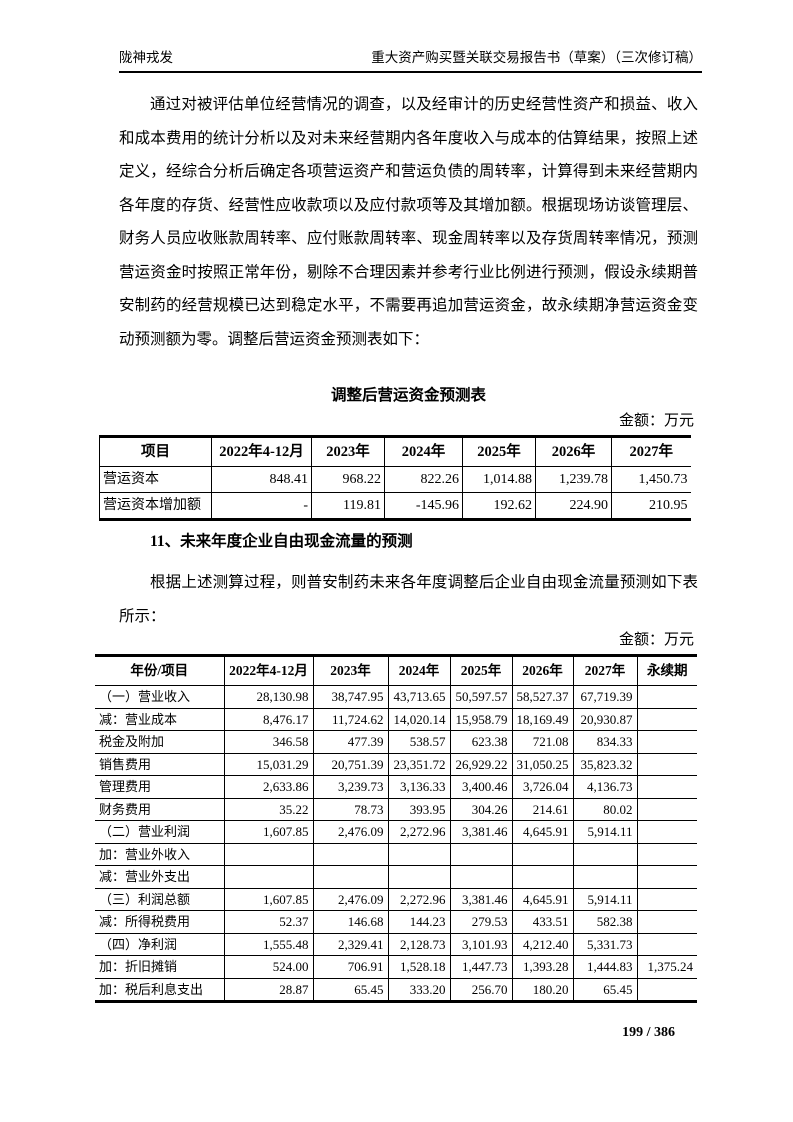 This screenshot has height=1122, width=793. Describe the element at coordinates (396, 877) in the screenshot. I see `table-row: 减：营业外支出` at that location.